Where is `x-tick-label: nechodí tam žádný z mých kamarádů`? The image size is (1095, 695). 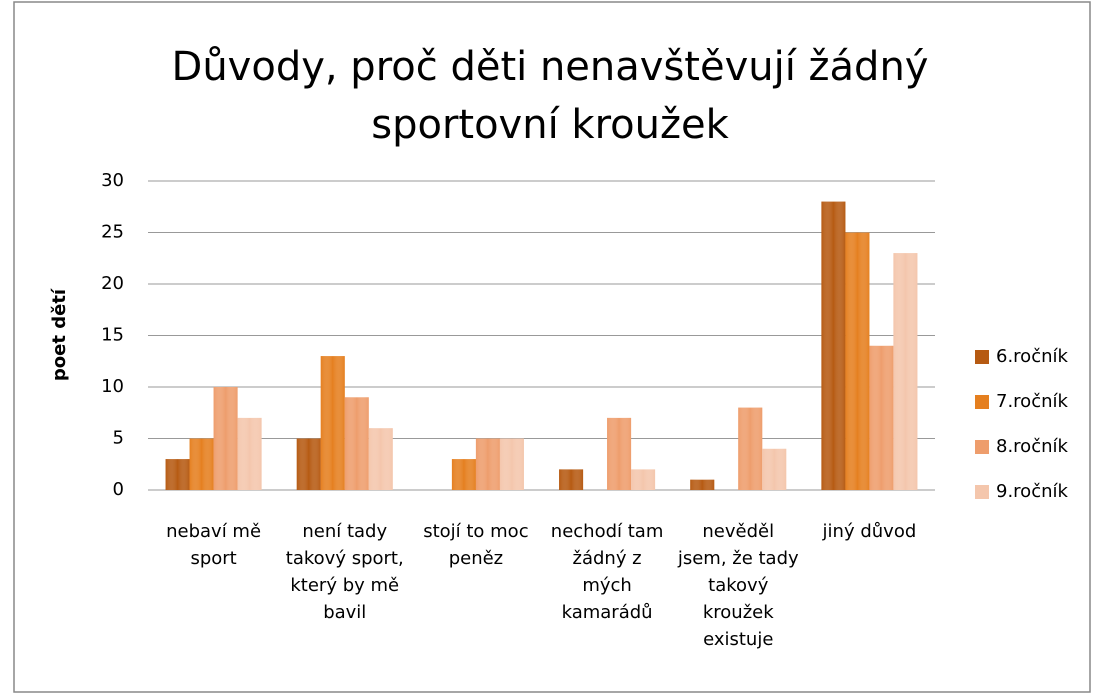
x-tick-label: nechodí tam žádný z mých kamarádů is located at coordinates (607, 572).